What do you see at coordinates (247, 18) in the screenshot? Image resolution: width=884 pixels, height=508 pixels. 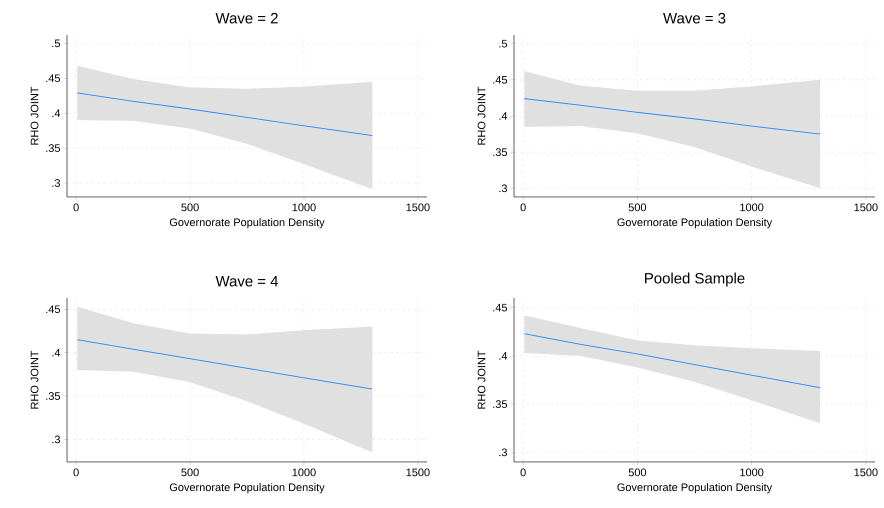 I see `chart-title: Wave = 2` at bounding box center [247, 18].